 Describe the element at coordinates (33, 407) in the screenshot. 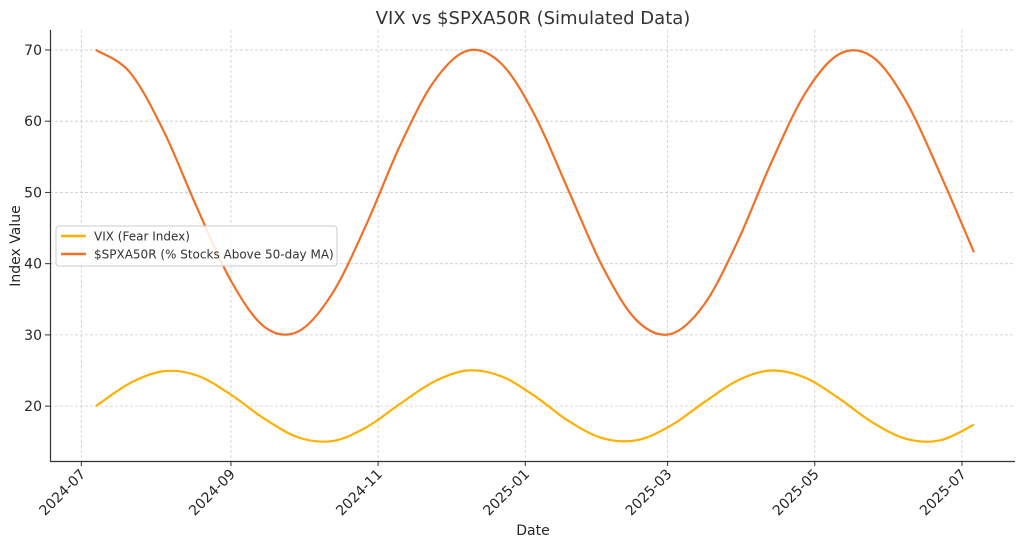

I see `y-tick-label: 20` at that location.